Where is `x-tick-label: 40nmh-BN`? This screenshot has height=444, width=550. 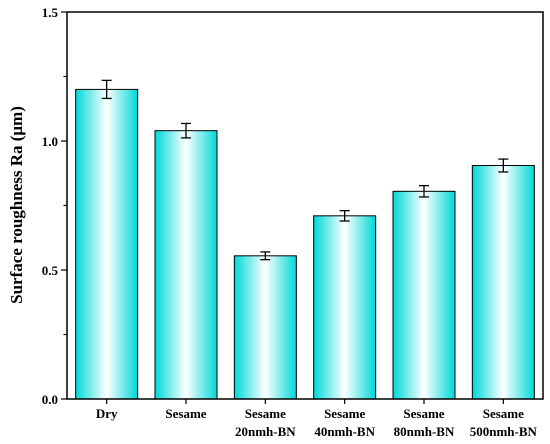 x-tick-label: 40nmh-BN is located at coordinates (344, 431).